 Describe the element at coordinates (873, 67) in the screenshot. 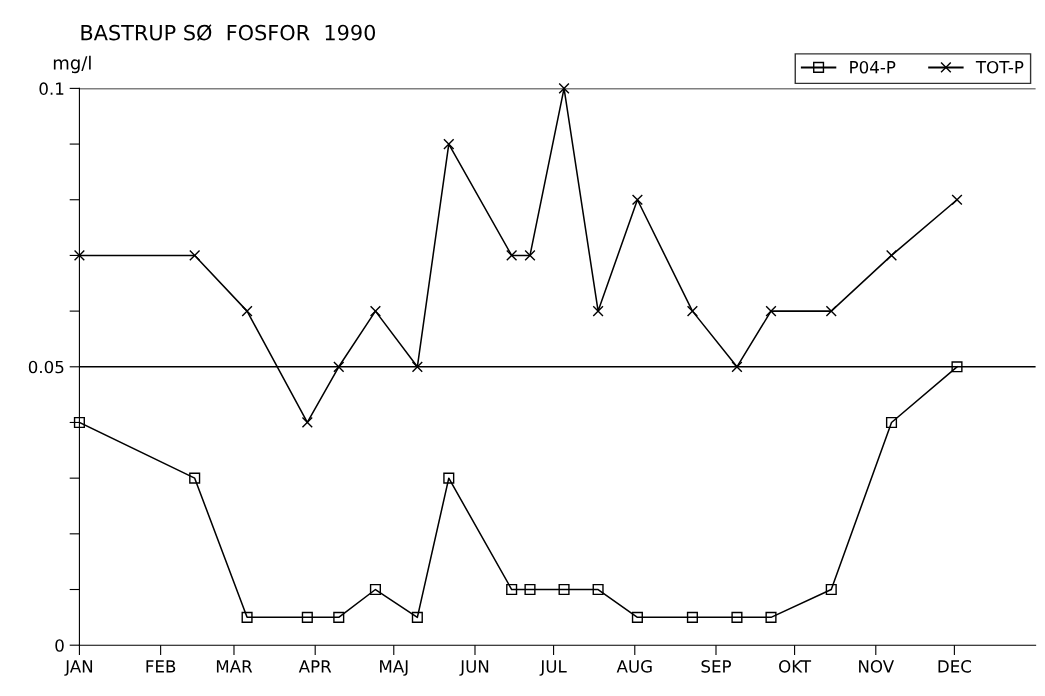

I see `legend-label: P04-P` at that location.